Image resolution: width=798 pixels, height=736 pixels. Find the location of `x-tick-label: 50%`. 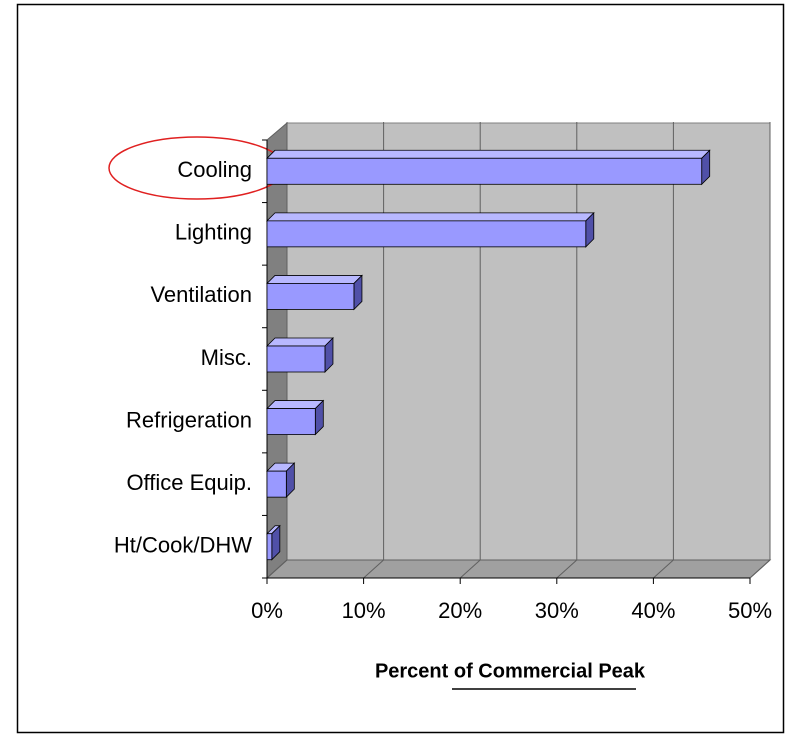

x-tick-label: 50% is located at coordinates (750, 610).